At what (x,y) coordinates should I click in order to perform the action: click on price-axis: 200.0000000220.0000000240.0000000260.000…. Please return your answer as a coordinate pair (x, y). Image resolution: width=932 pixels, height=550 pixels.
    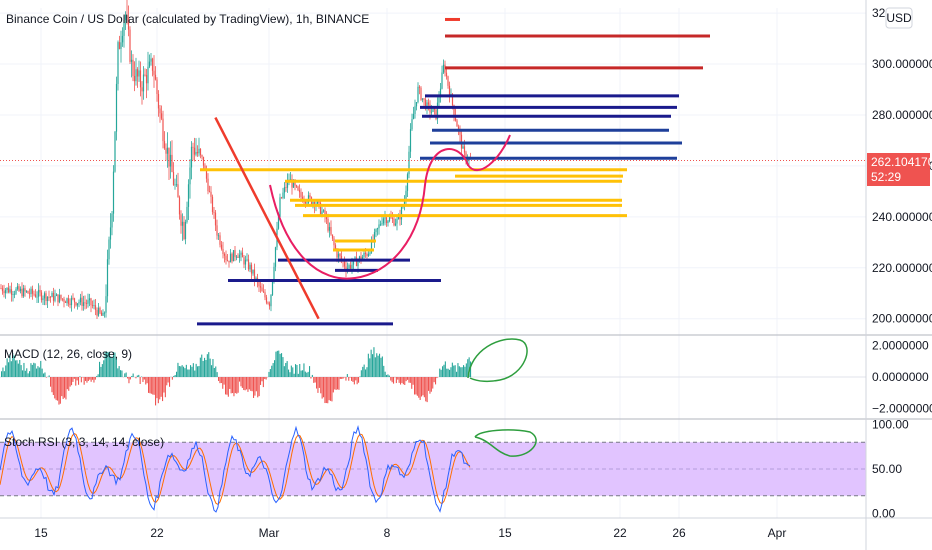
    Looking at the image, I should click on (902, 263).